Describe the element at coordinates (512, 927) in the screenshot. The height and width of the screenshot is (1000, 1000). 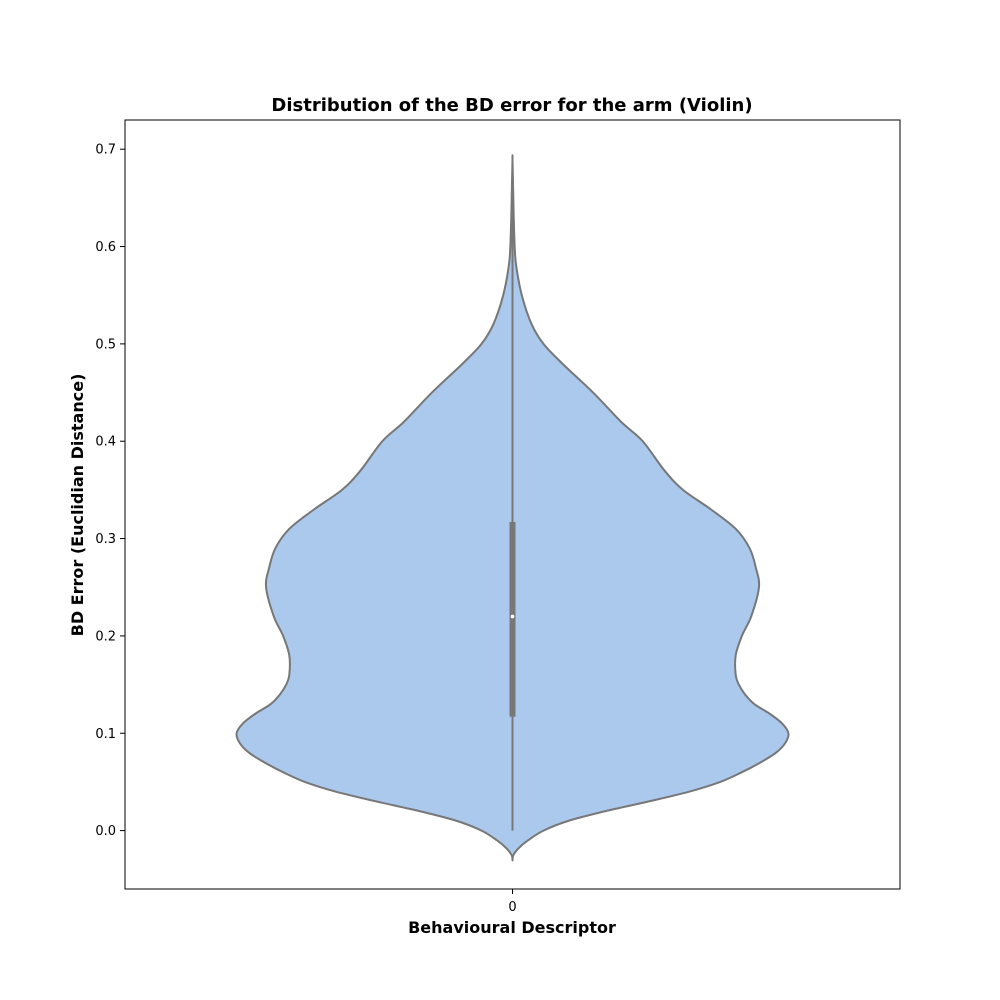
I see `x-axis-label: Behavioural Descriptor` at that location.